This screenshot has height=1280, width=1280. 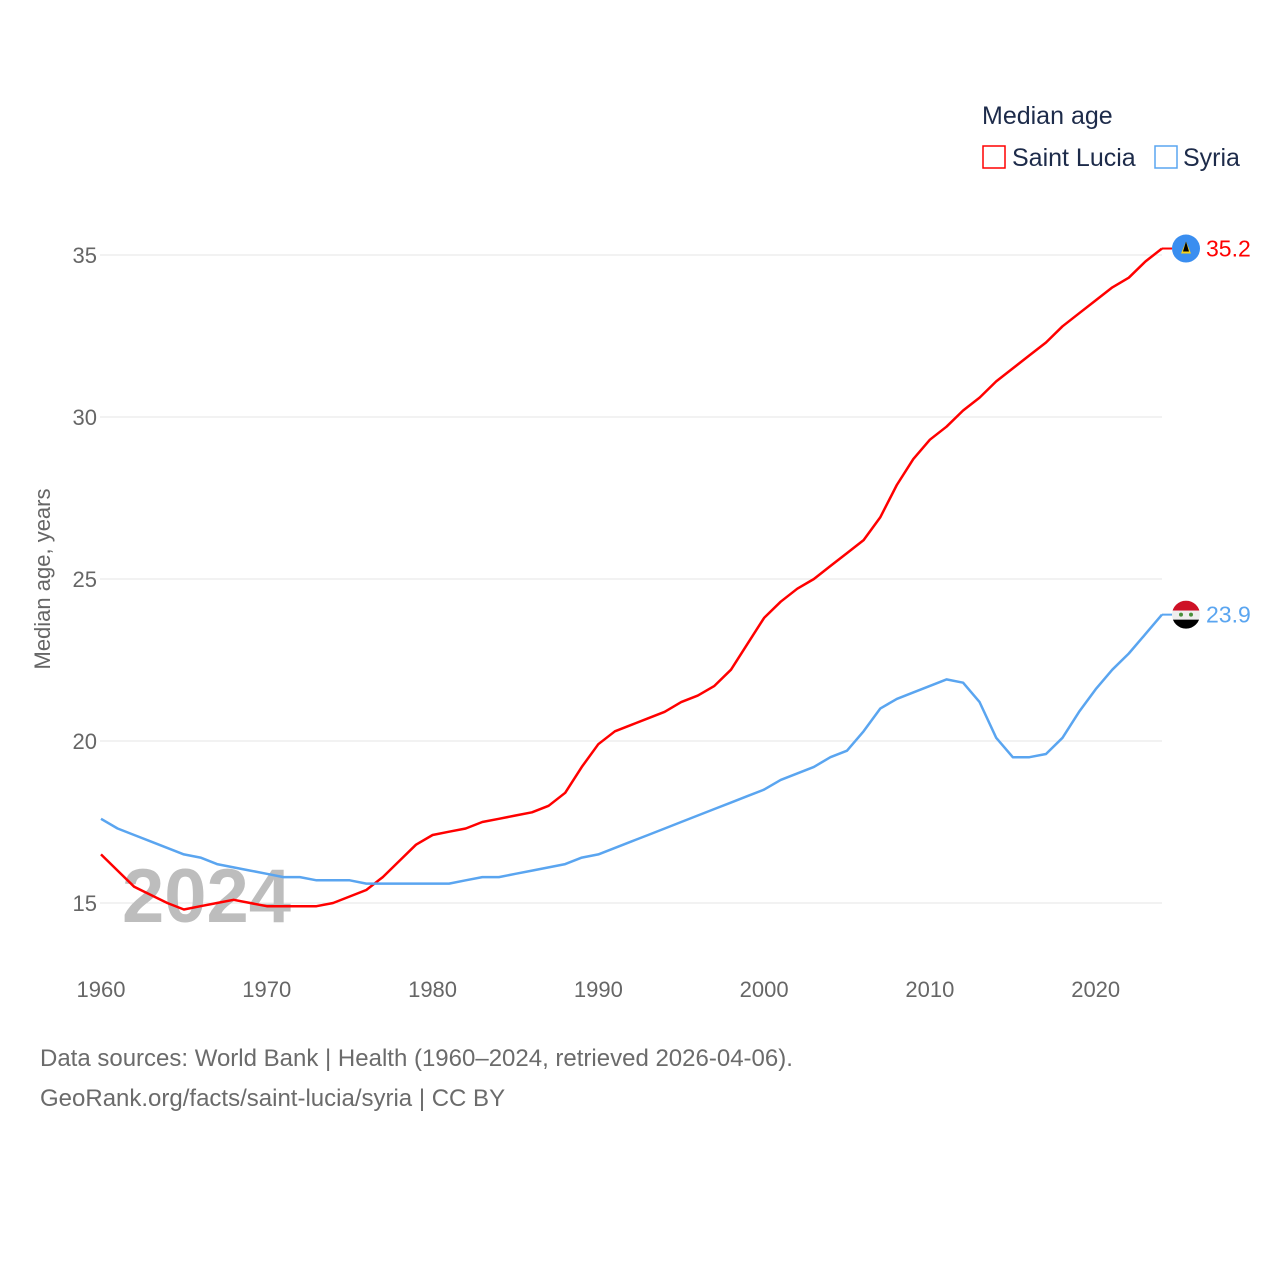 What do you see at coordinates (598, 989) in the screenshot?
I see `x-tick-label: 1990` at bounding box center [598, 989].